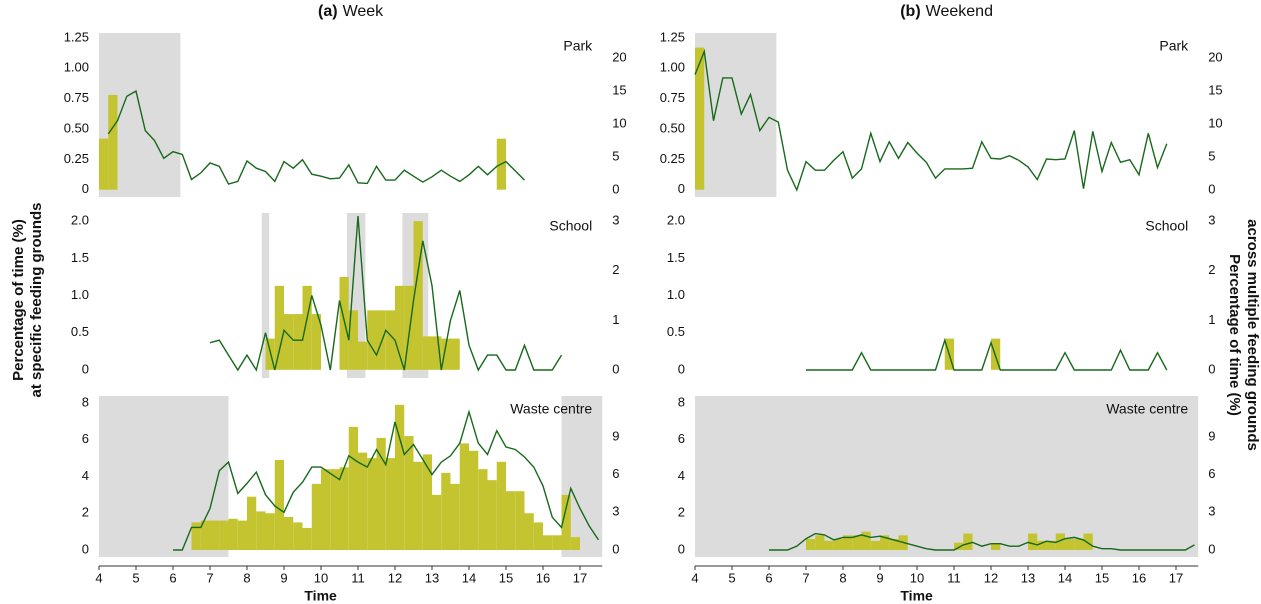 The width and height of the screenshot is (1261, 604). I want to click on y-tick-label: 8, so click(85, 401).